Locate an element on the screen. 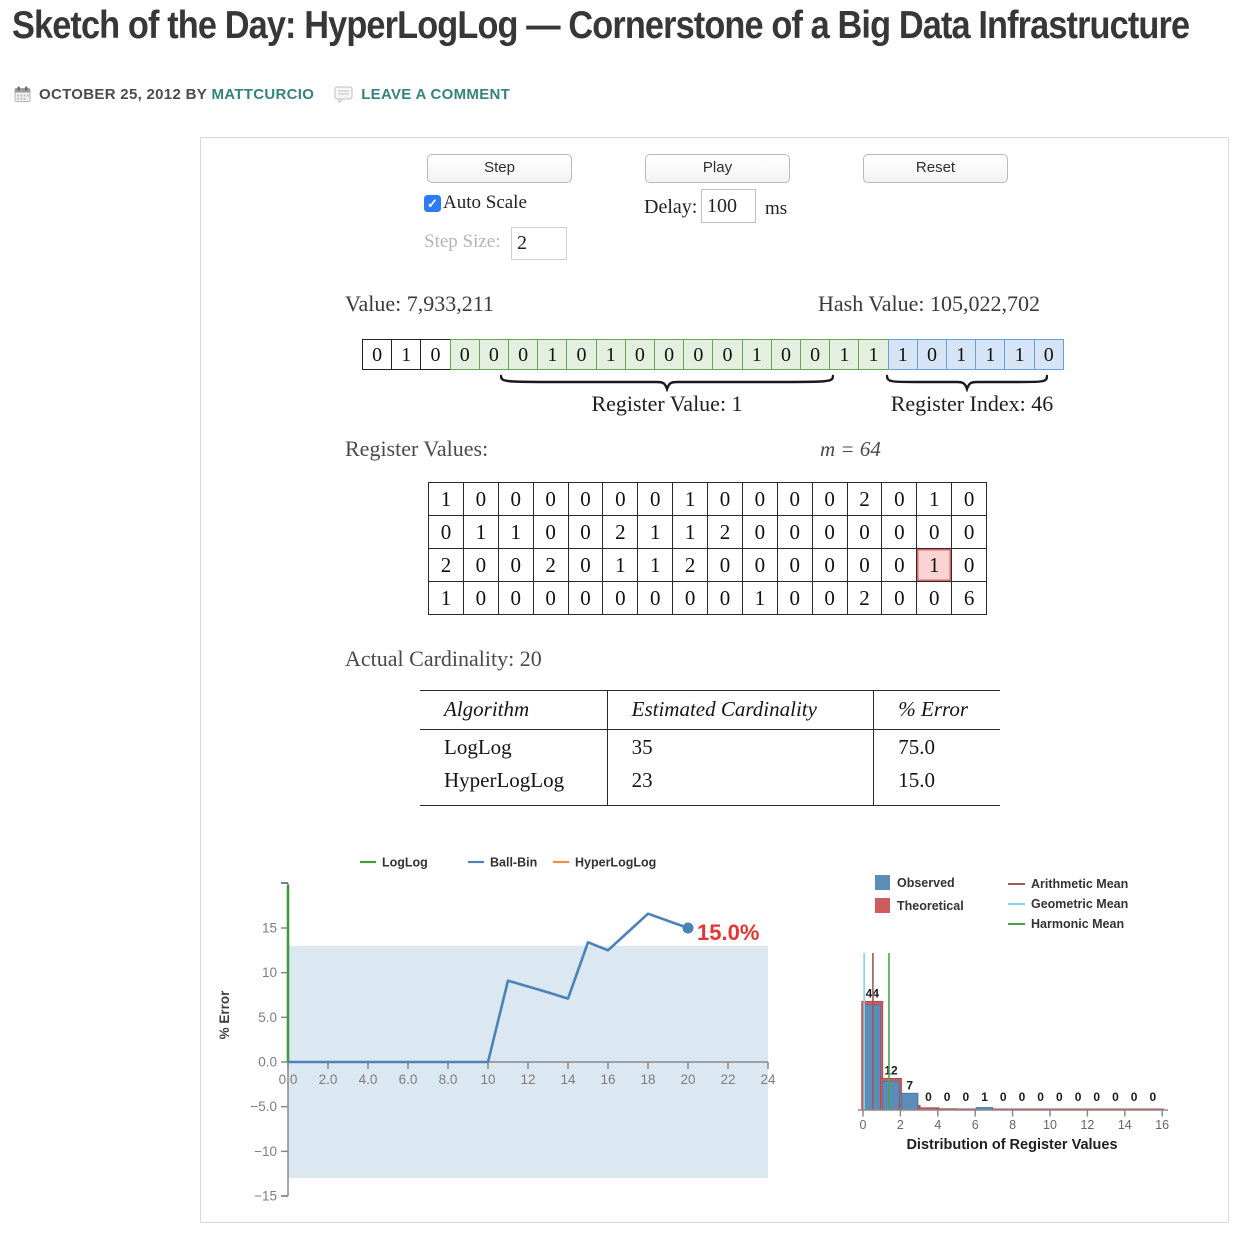 The height and width of the screenshot is (1237, 1240). m-label: m = 64 is located at coordinates (850, 449).